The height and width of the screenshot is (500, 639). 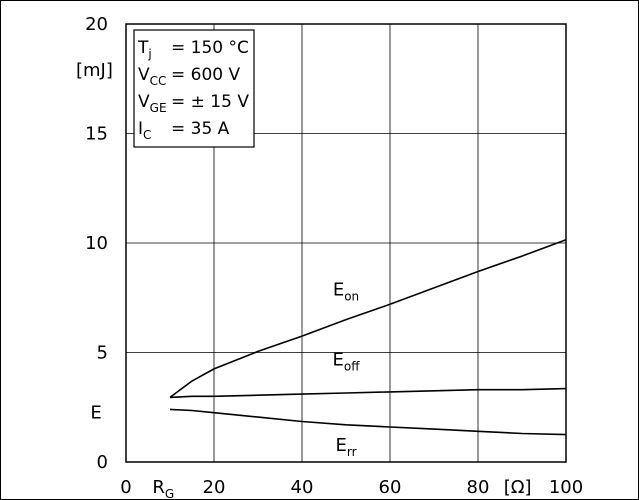 I want to click on series-line-off, so click(x=368, y=393).